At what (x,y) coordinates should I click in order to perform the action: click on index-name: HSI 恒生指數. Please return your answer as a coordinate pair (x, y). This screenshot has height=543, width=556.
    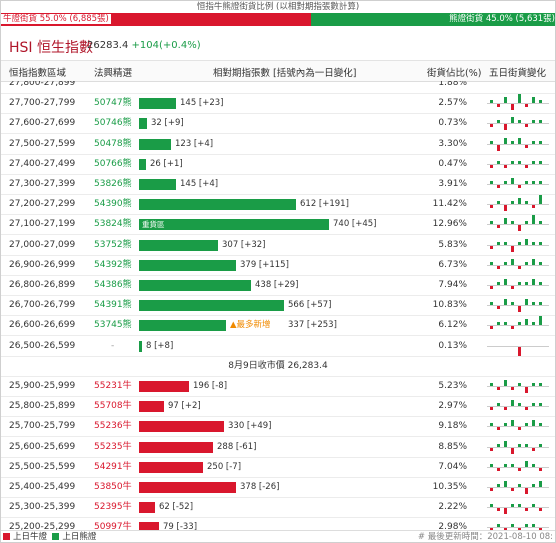
    Looking at the image, I should click on (51, 48).